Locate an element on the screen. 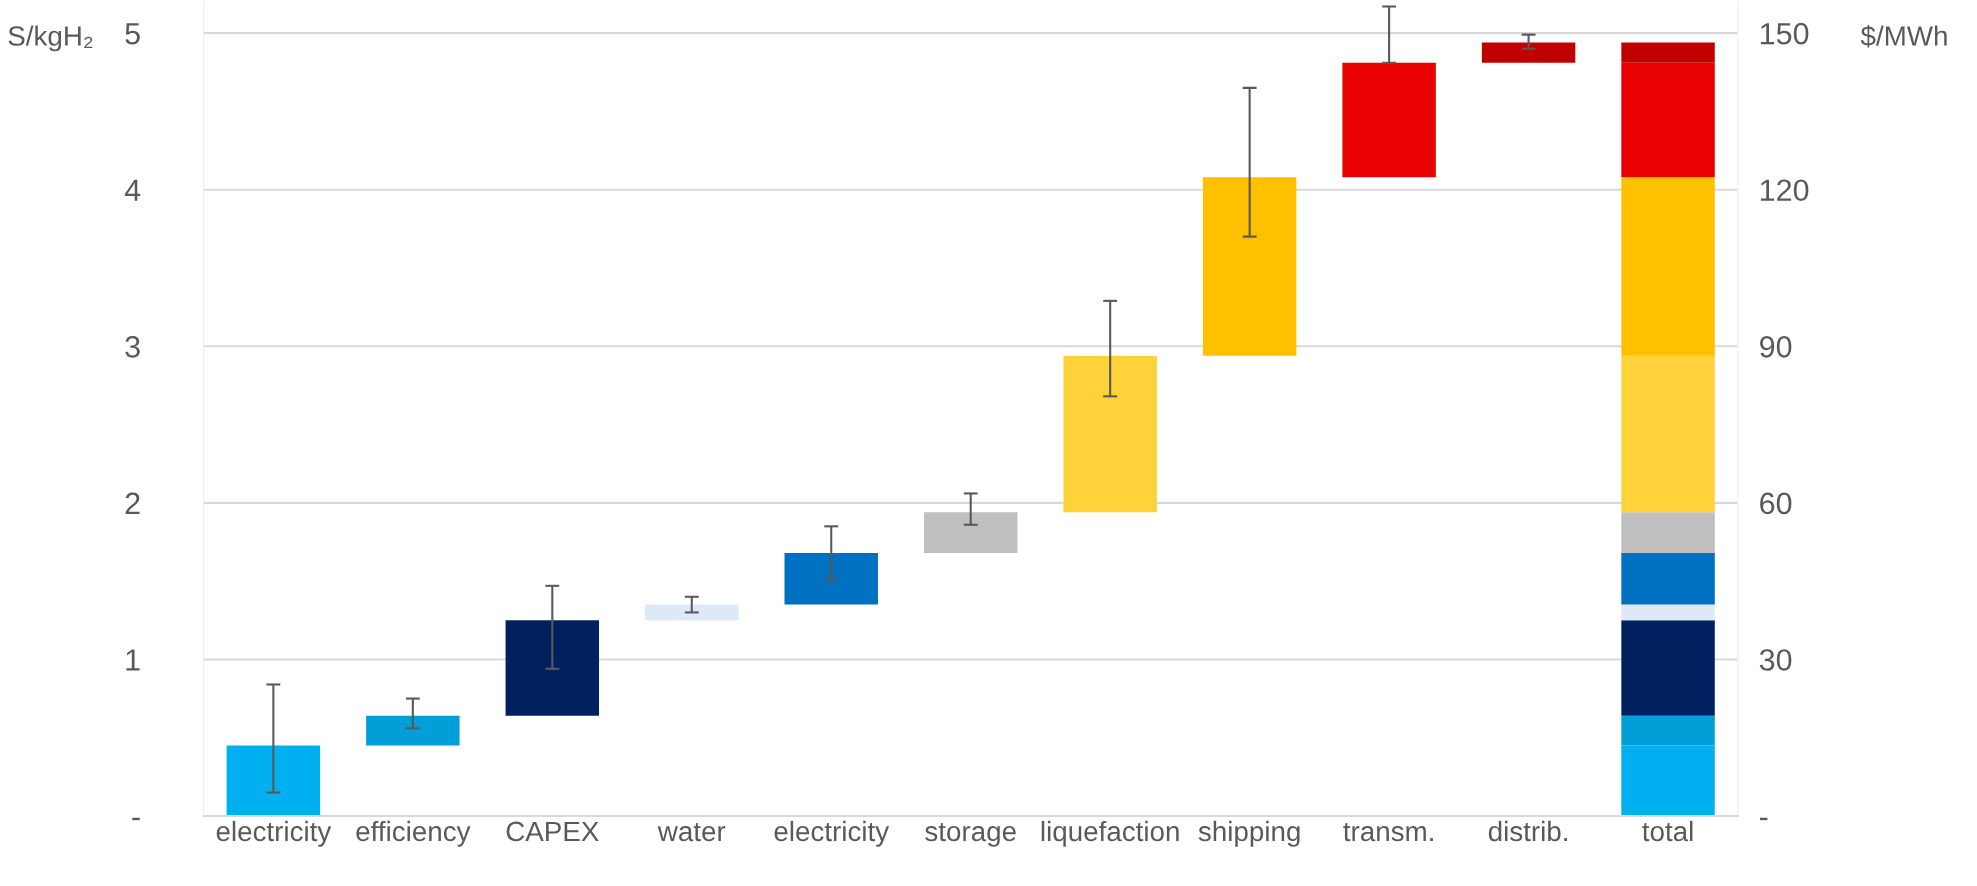  y2-tick-label: 90 is located at coordinates (1776, 346).